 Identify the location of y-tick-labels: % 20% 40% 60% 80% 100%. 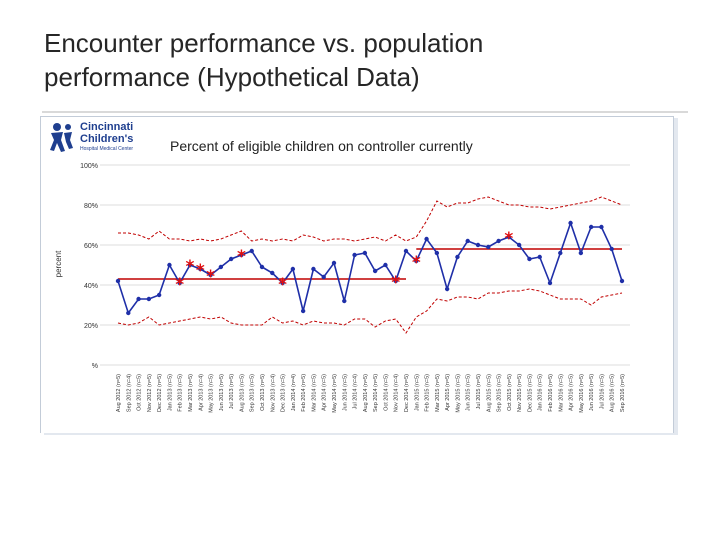
(89, 266).